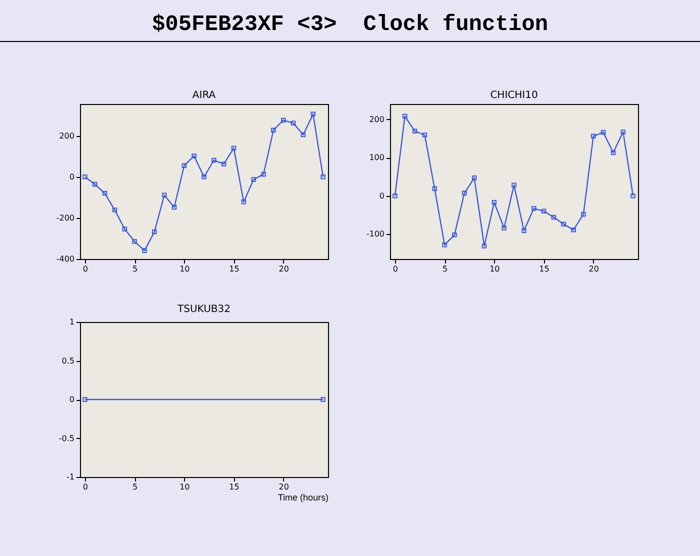 The image size is (700, 556). Describe the element at coordinates (70, 477) in the screenshot. I see `y-tick-label: -1` at that location.